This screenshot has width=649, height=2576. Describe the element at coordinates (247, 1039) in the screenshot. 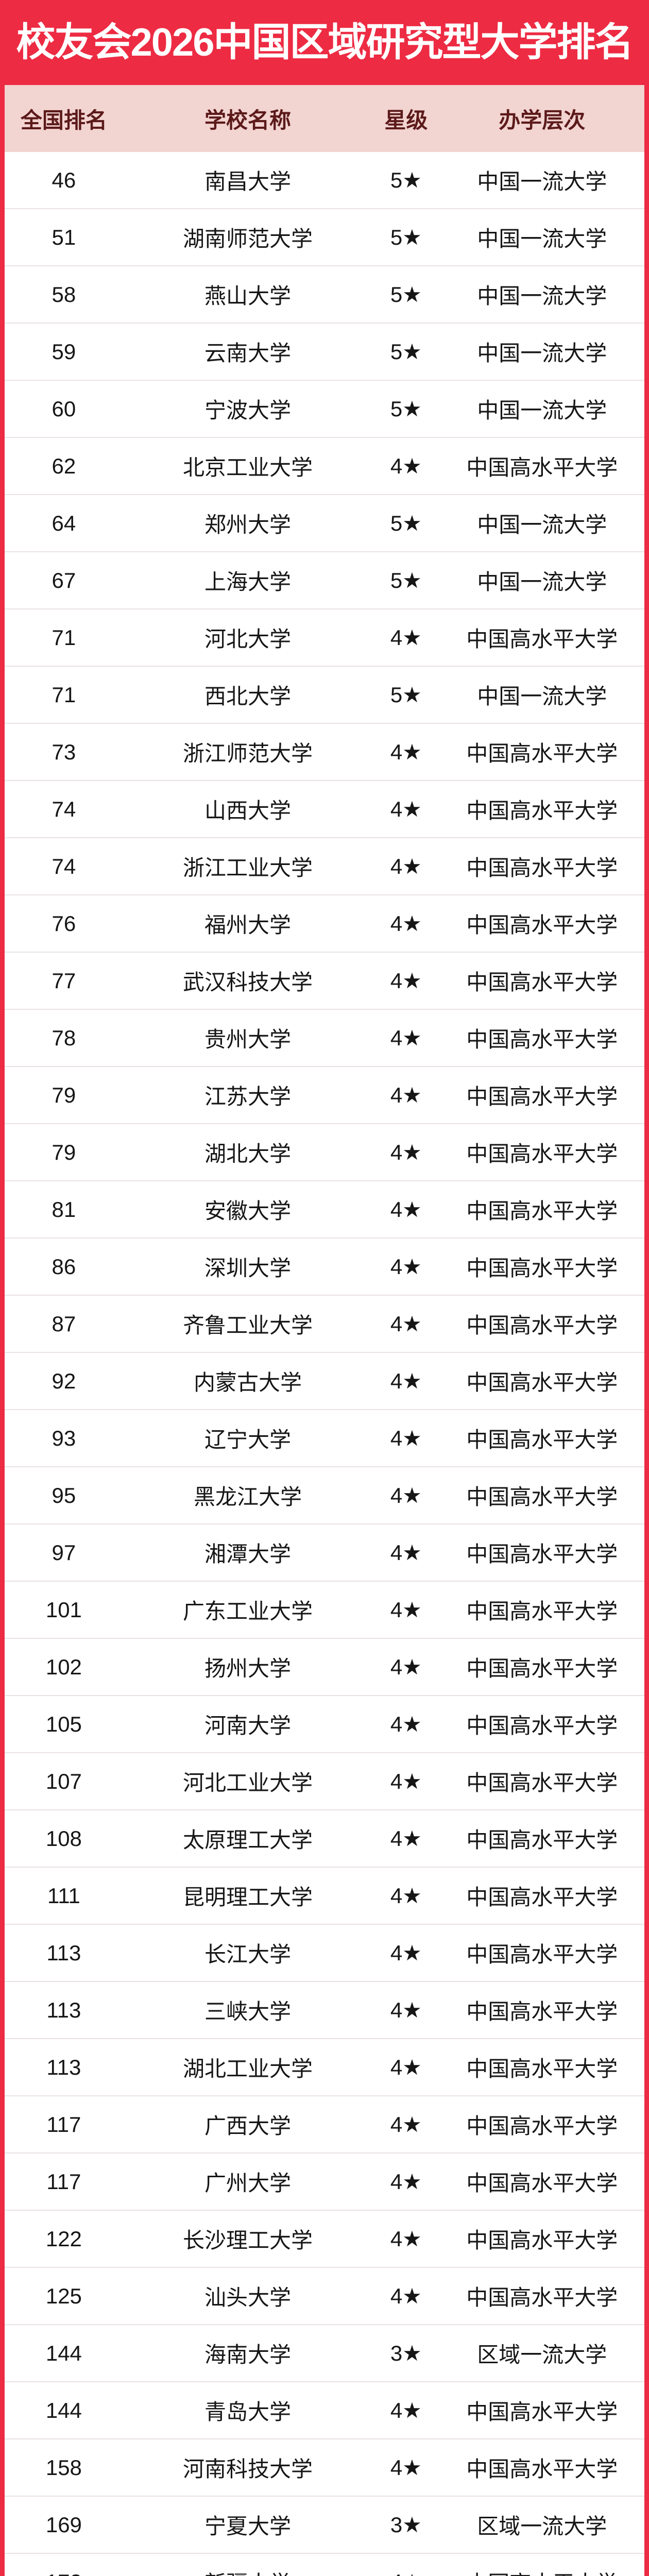

I see `school-name-cell: 贵州大学` at that location.